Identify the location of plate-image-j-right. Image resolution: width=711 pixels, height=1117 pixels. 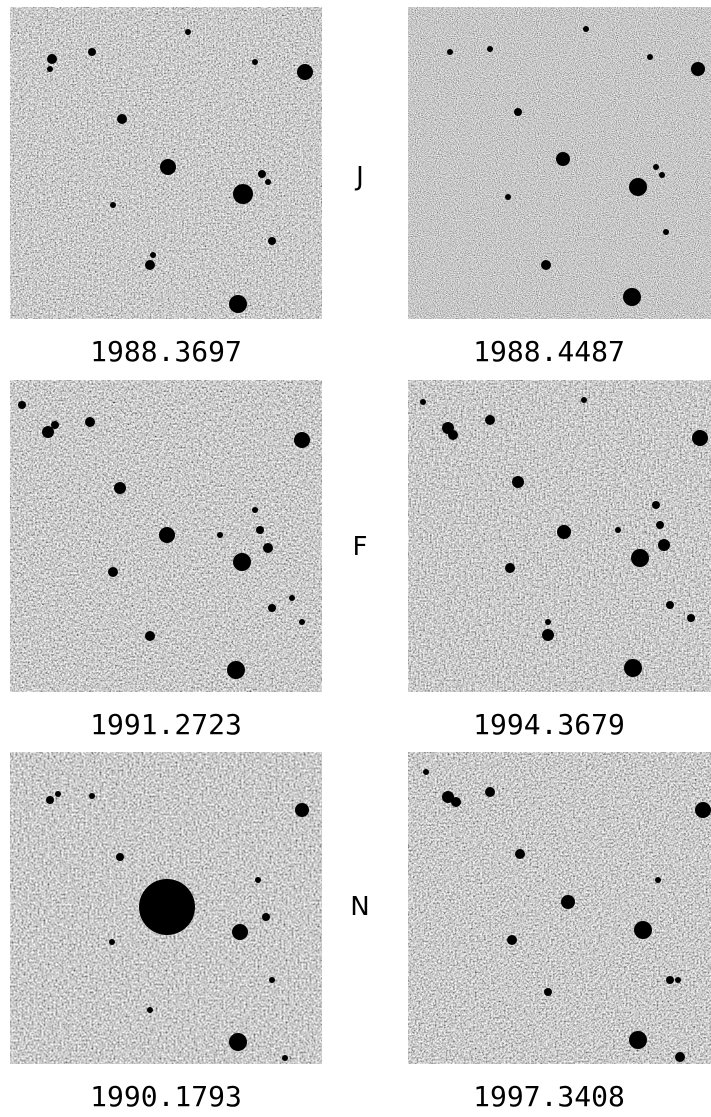
(559, 163).